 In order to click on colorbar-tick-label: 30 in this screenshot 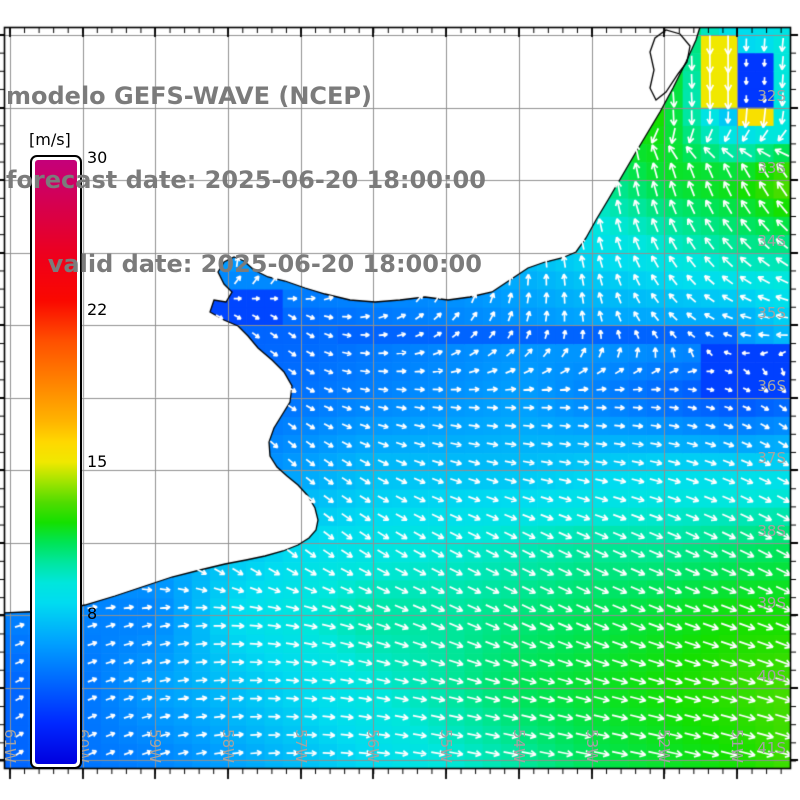, I will do `click(97, 157)`.